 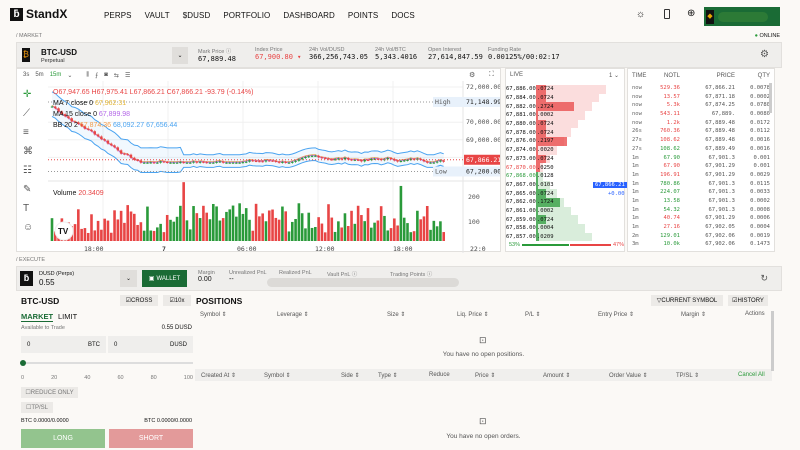 I want to click on interval-3s: 3s, so click(x=26, y=75).